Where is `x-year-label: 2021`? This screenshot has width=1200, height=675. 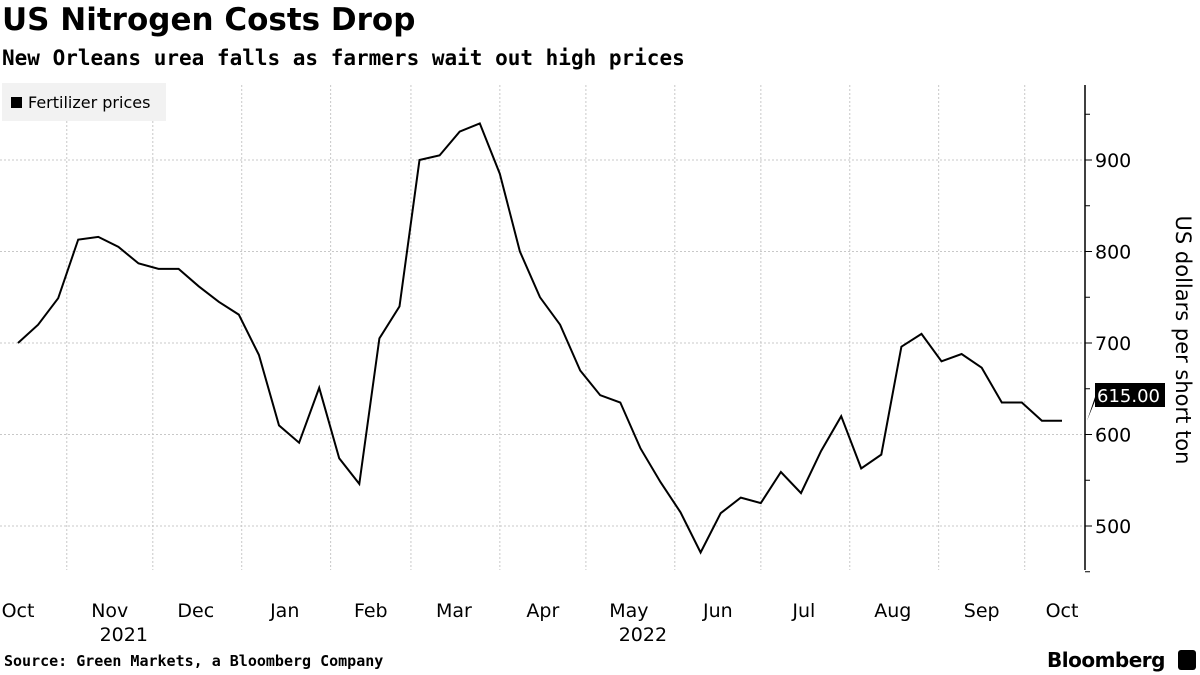
x-year-label: 2021 is located at coordinates (124, 635).